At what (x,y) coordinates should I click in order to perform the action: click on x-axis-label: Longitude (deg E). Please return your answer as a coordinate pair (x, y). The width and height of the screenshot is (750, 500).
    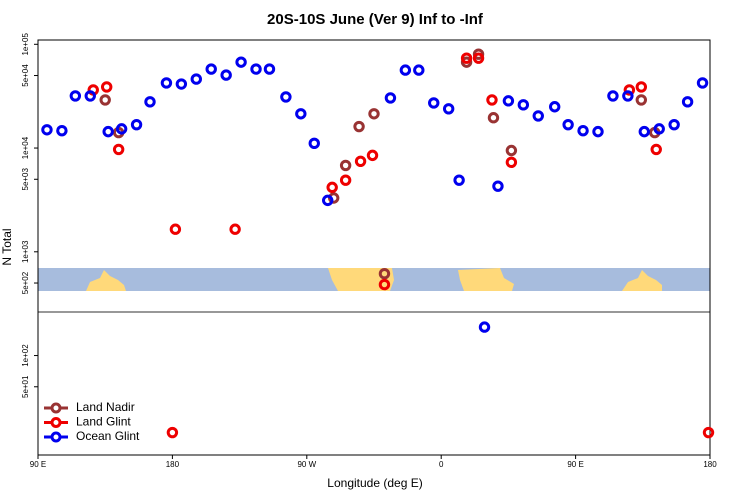
    Looking at the image, I should click on (374, 483).